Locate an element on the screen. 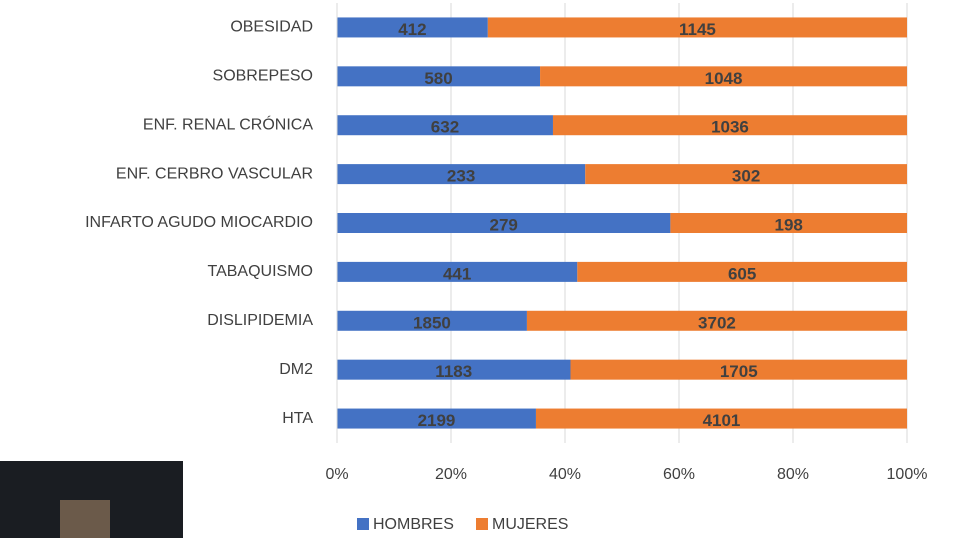  legend-label: HOMBRES is located at coordinates (413, 524).